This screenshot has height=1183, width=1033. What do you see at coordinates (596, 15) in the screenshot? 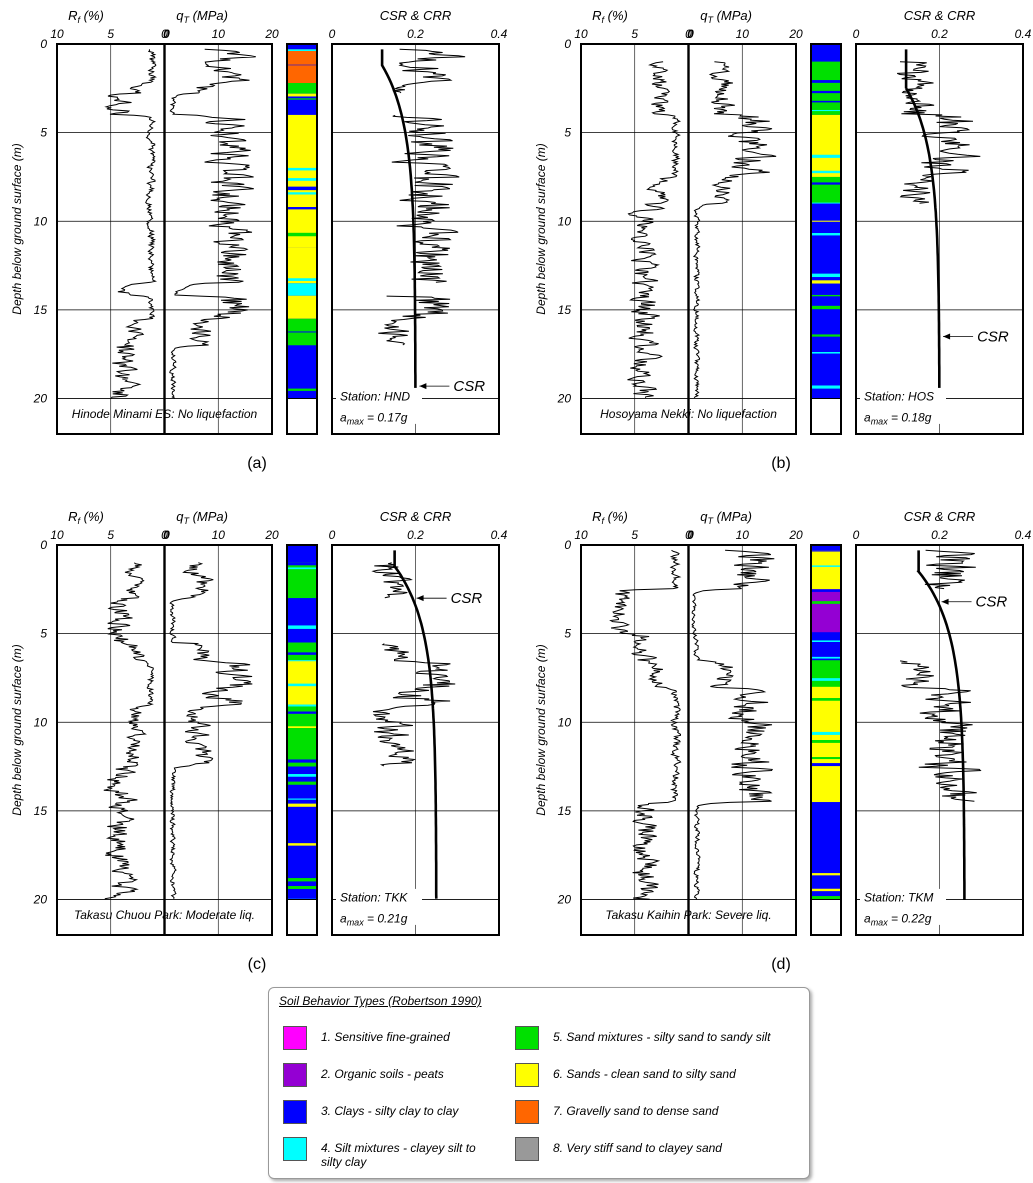
I see `title-main: R` at bounding box center [596, 15].